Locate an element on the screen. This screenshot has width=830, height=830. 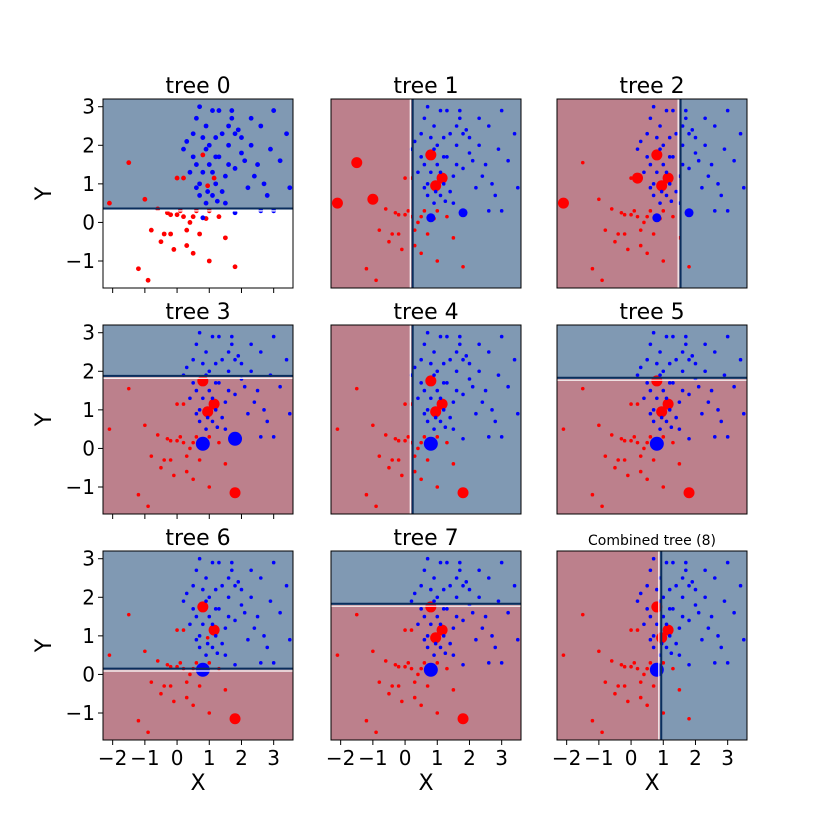
ytick-label: −1 is located at coordinates (80, 487).